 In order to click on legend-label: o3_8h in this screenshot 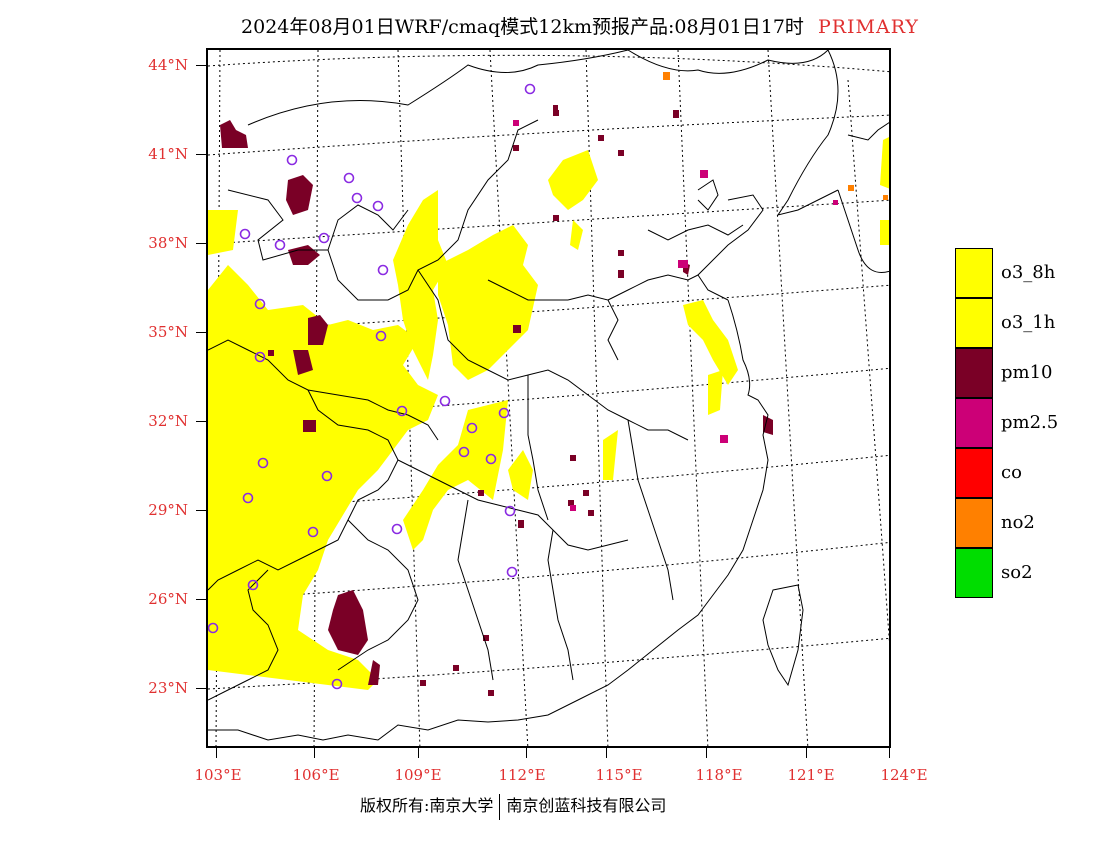, I will do `click(1028, 272)`.